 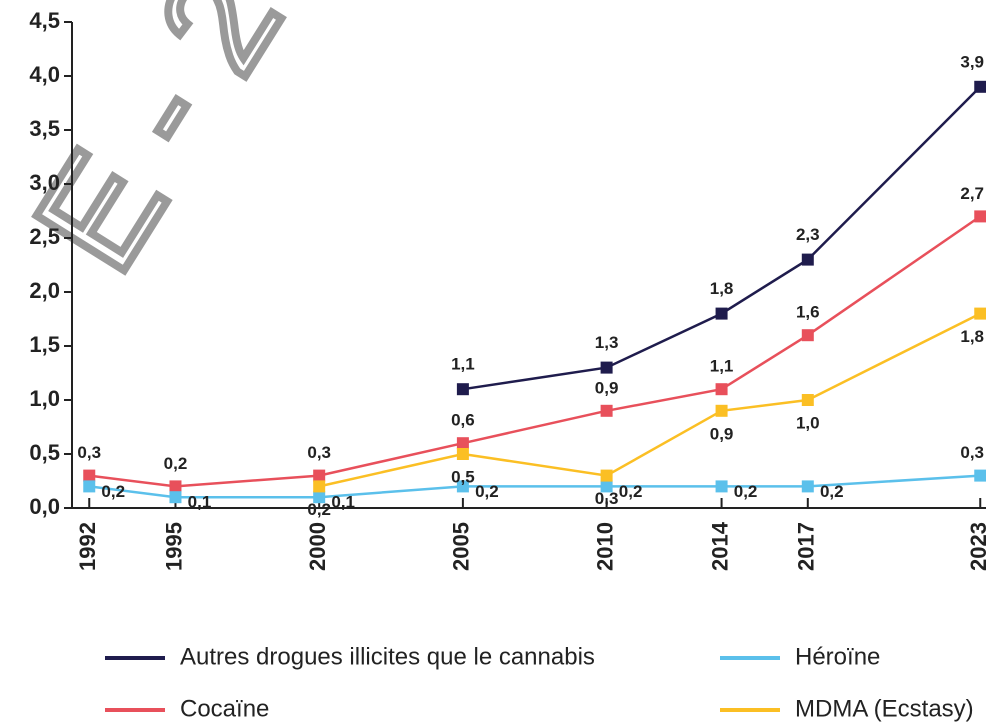 What do you see at coordinates (535, 486) in the screenshot?
I see `series-line` at bounding box center [535, 486].